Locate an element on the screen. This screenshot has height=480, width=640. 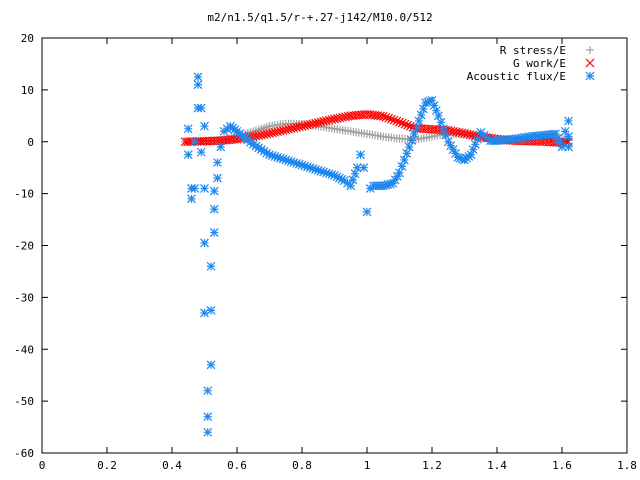
x-tick-label: 1.8 is located at coordinates (627, 465).